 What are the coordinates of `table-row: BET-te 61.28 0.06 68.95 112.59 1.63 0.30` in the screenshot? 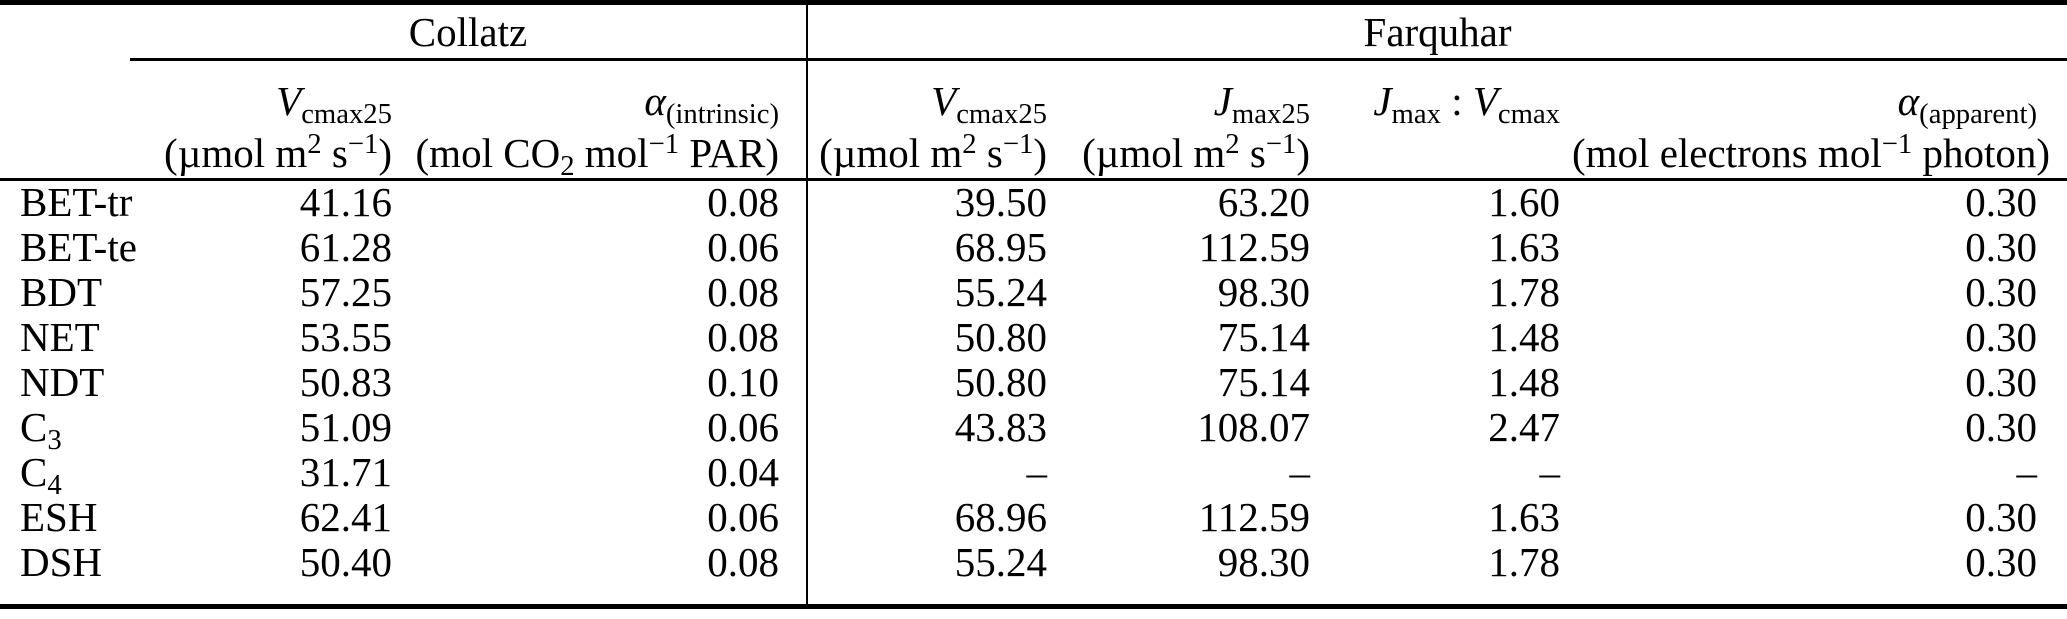 It's located at (1033, 246).